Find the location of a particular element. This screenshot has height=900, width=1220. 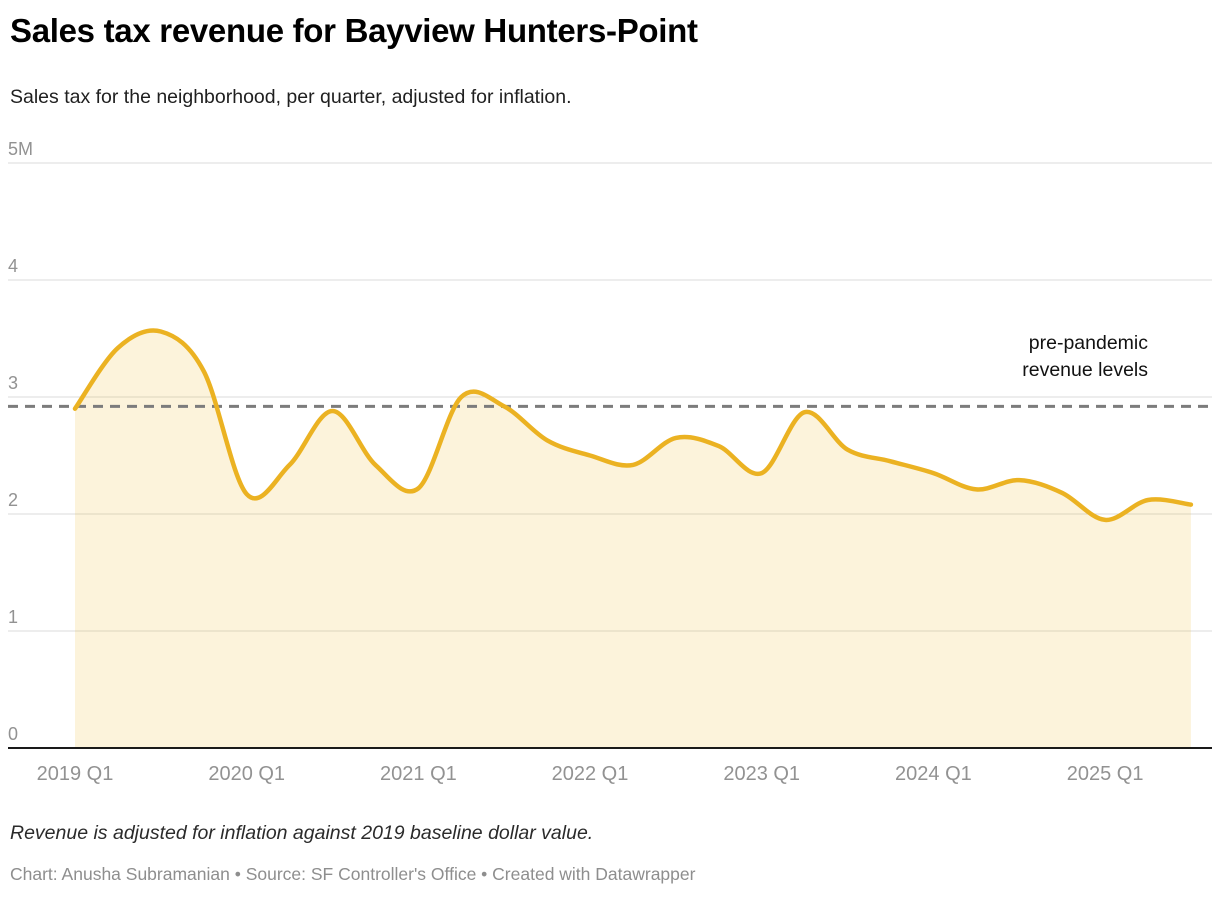

svg-text: 2025 Q1 is located at coordinates (1105, 774).